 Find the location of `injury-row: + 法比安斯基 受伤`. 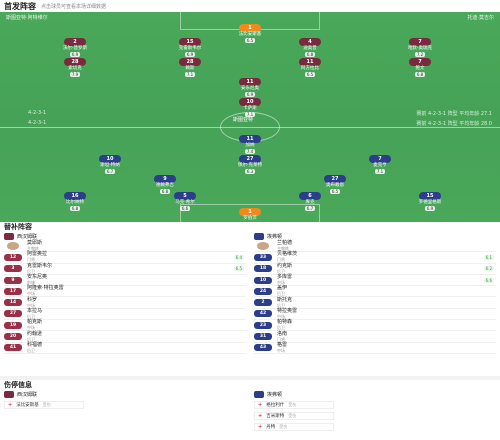

injury-row: + 法比安斯基 受伤 is located at coordinates (125, 405).